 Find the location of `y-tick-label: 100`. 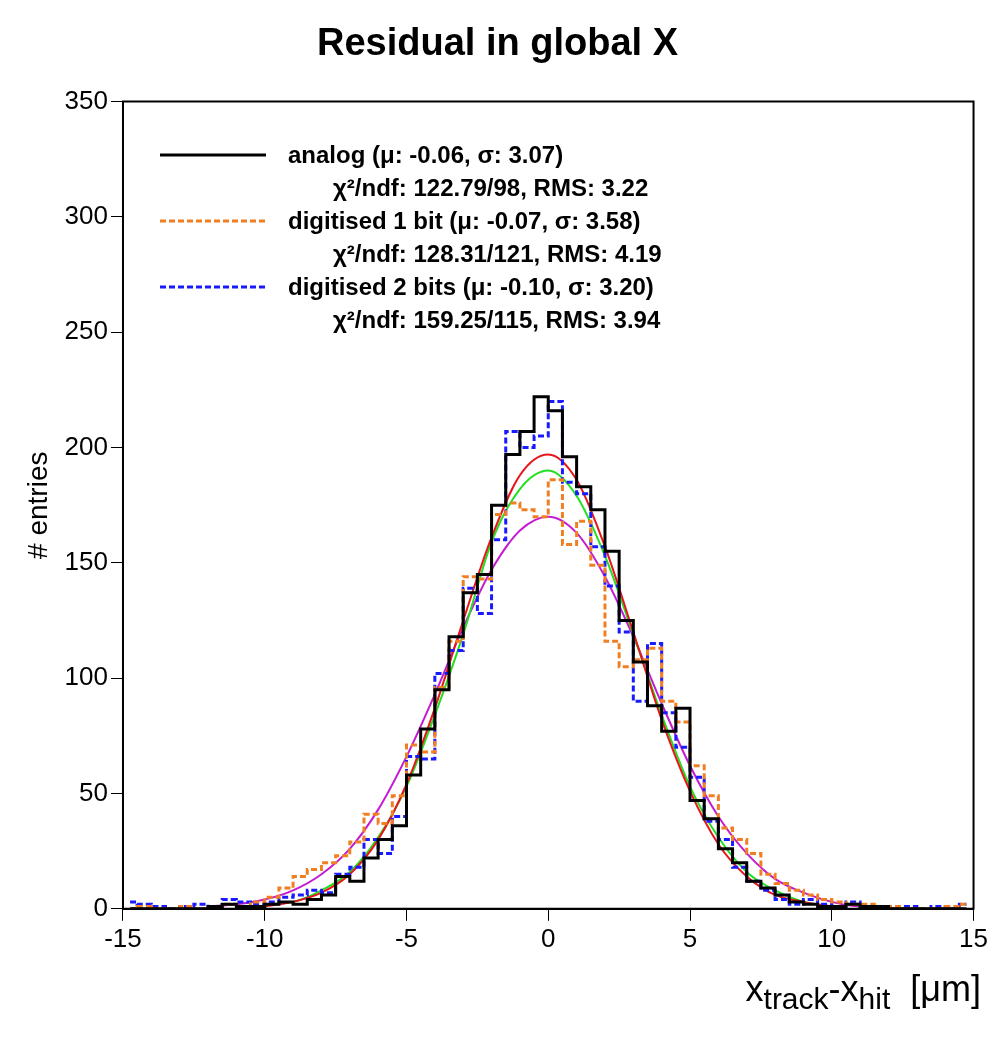

y-tick-label: 100 is located at coordinates (86, 676).